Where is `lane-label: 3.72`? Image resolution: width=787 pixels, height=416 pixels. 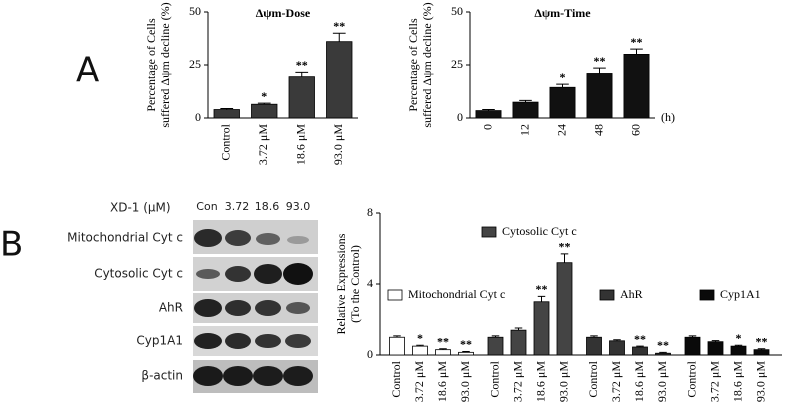 lane-label: 3.72 is located at coordinates (237, 206).